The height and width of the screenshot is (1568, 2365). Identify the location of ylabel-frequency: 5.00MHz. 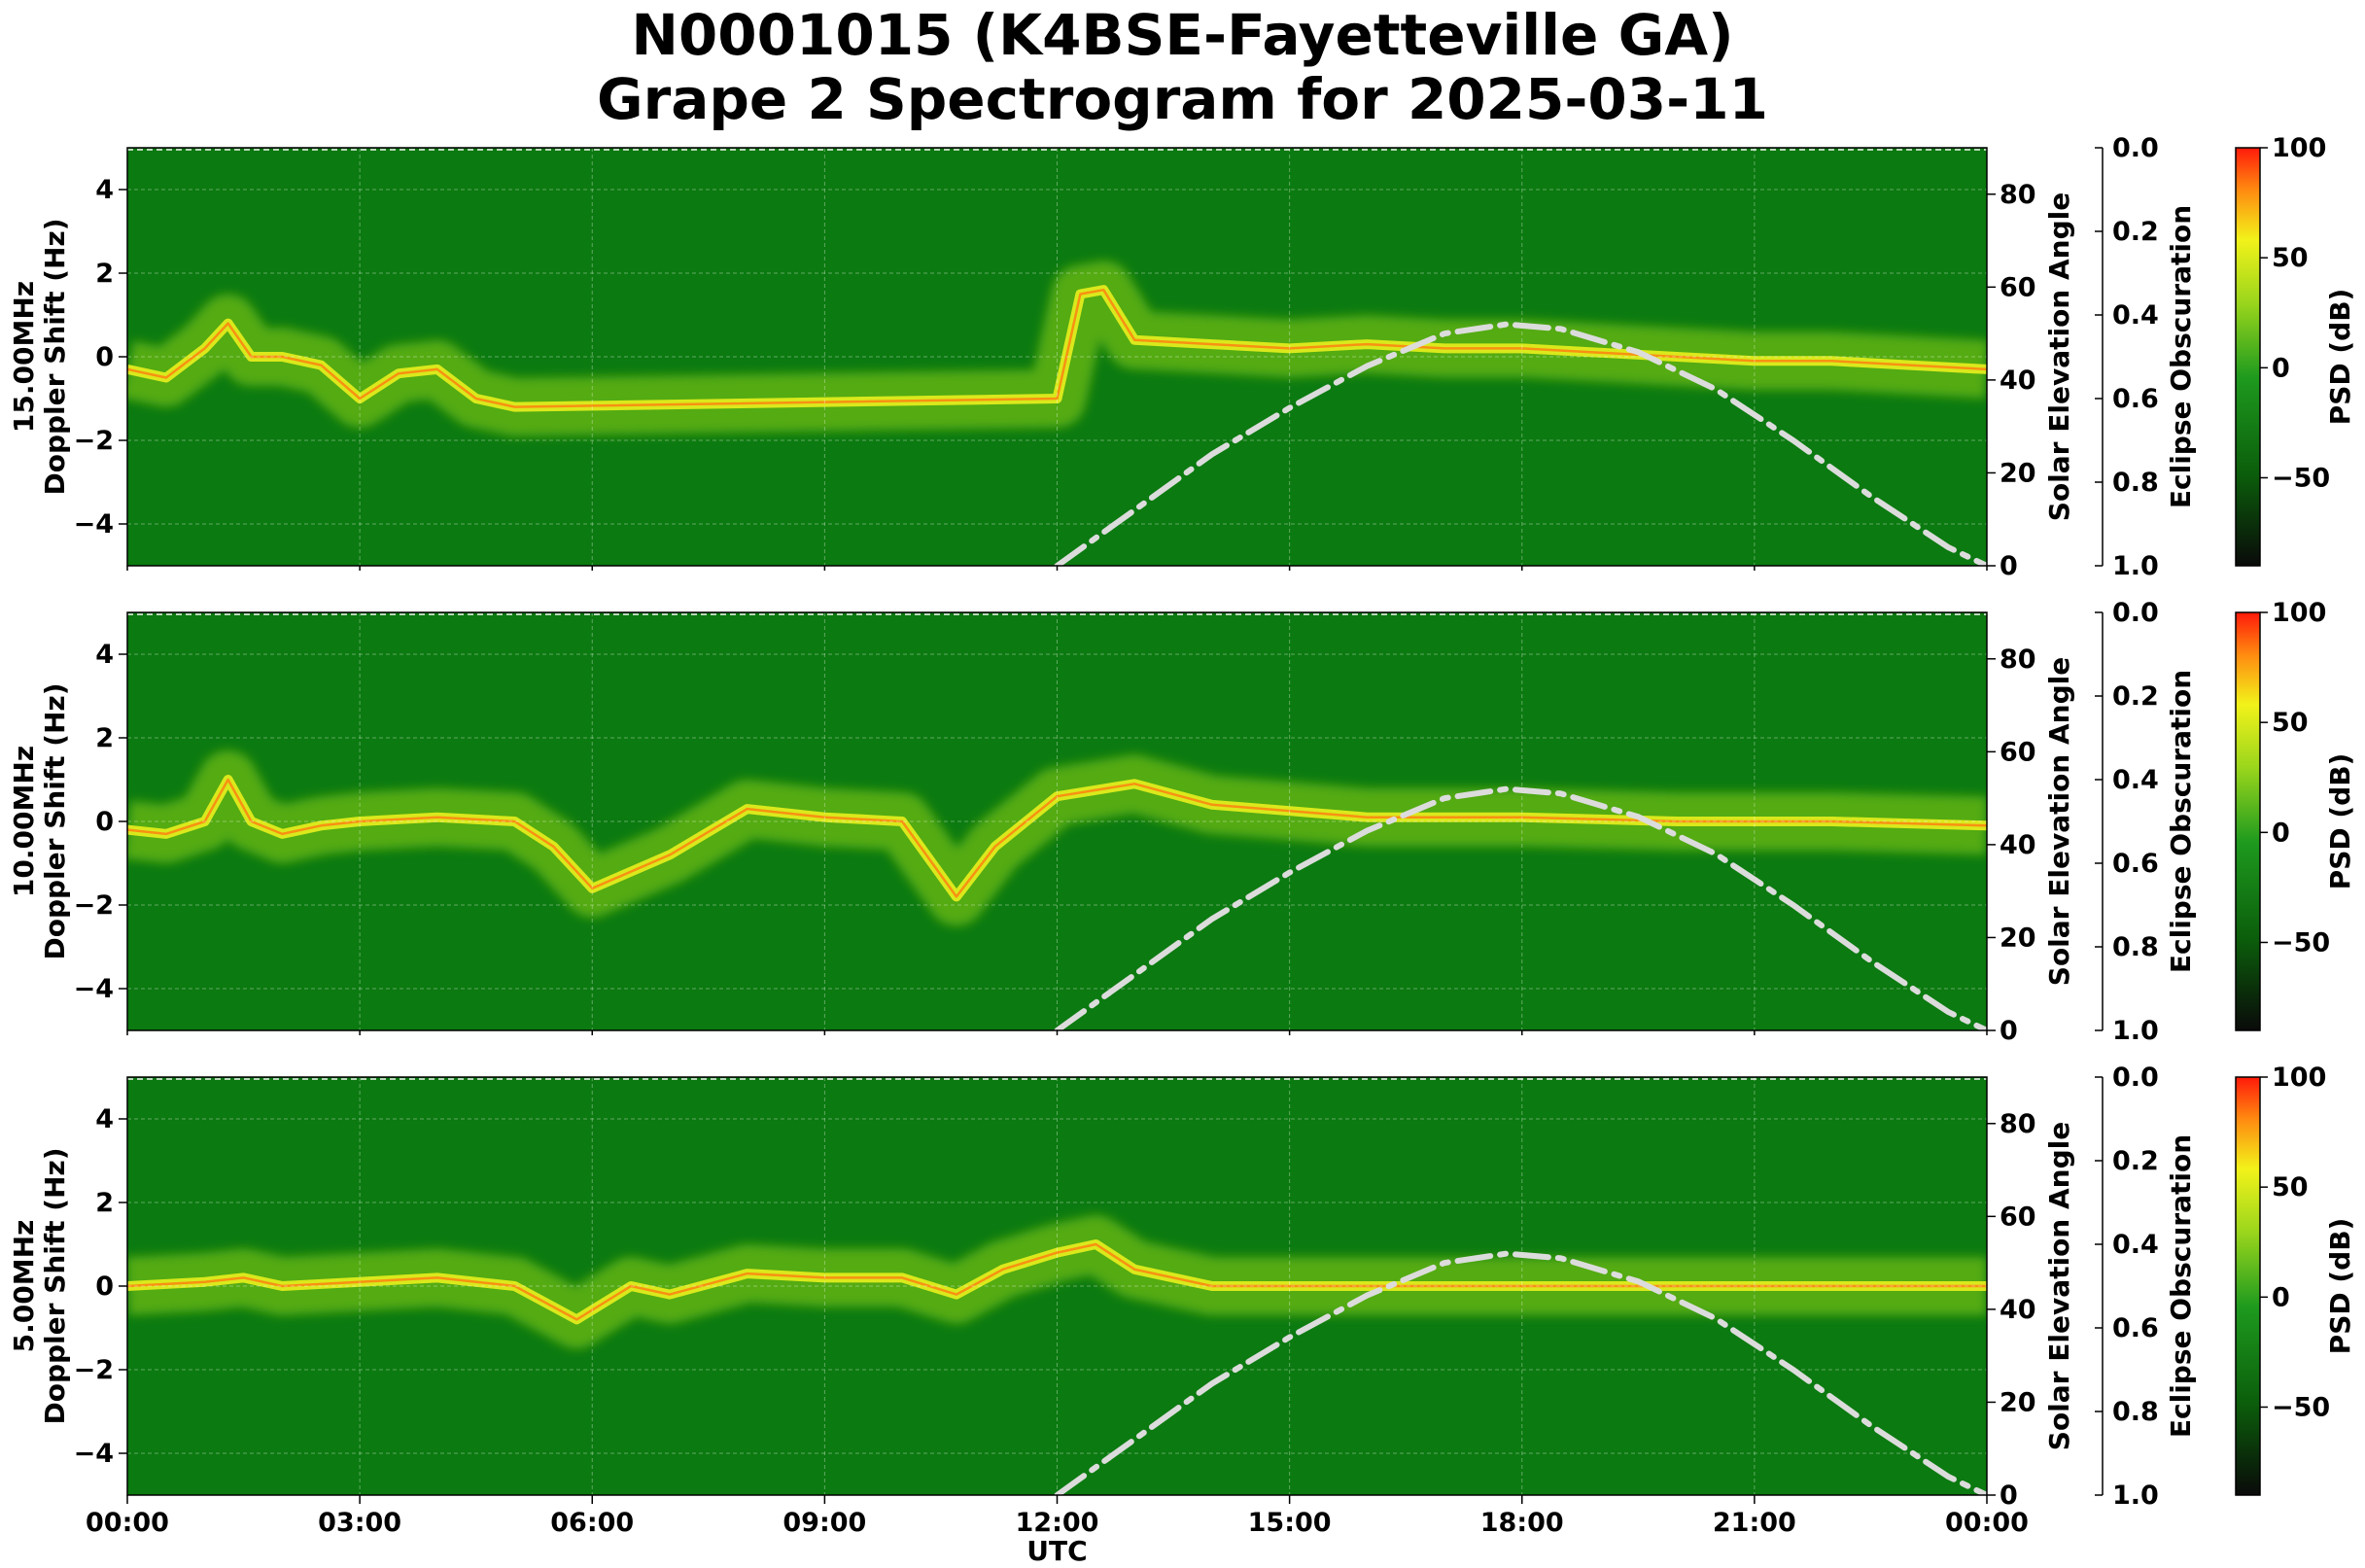
(24, 1286).